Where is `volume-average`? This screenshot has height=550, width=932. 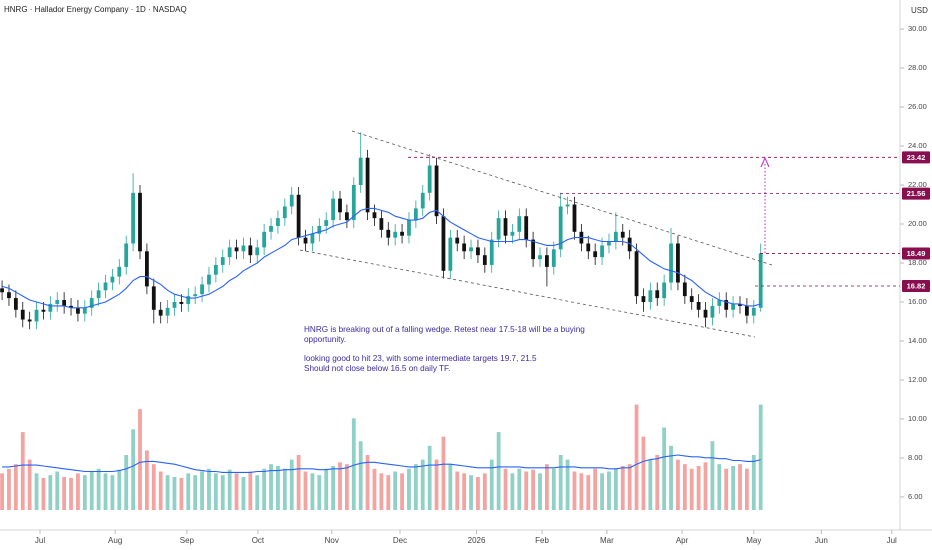 volume-average is located at coordinates (381, 463).